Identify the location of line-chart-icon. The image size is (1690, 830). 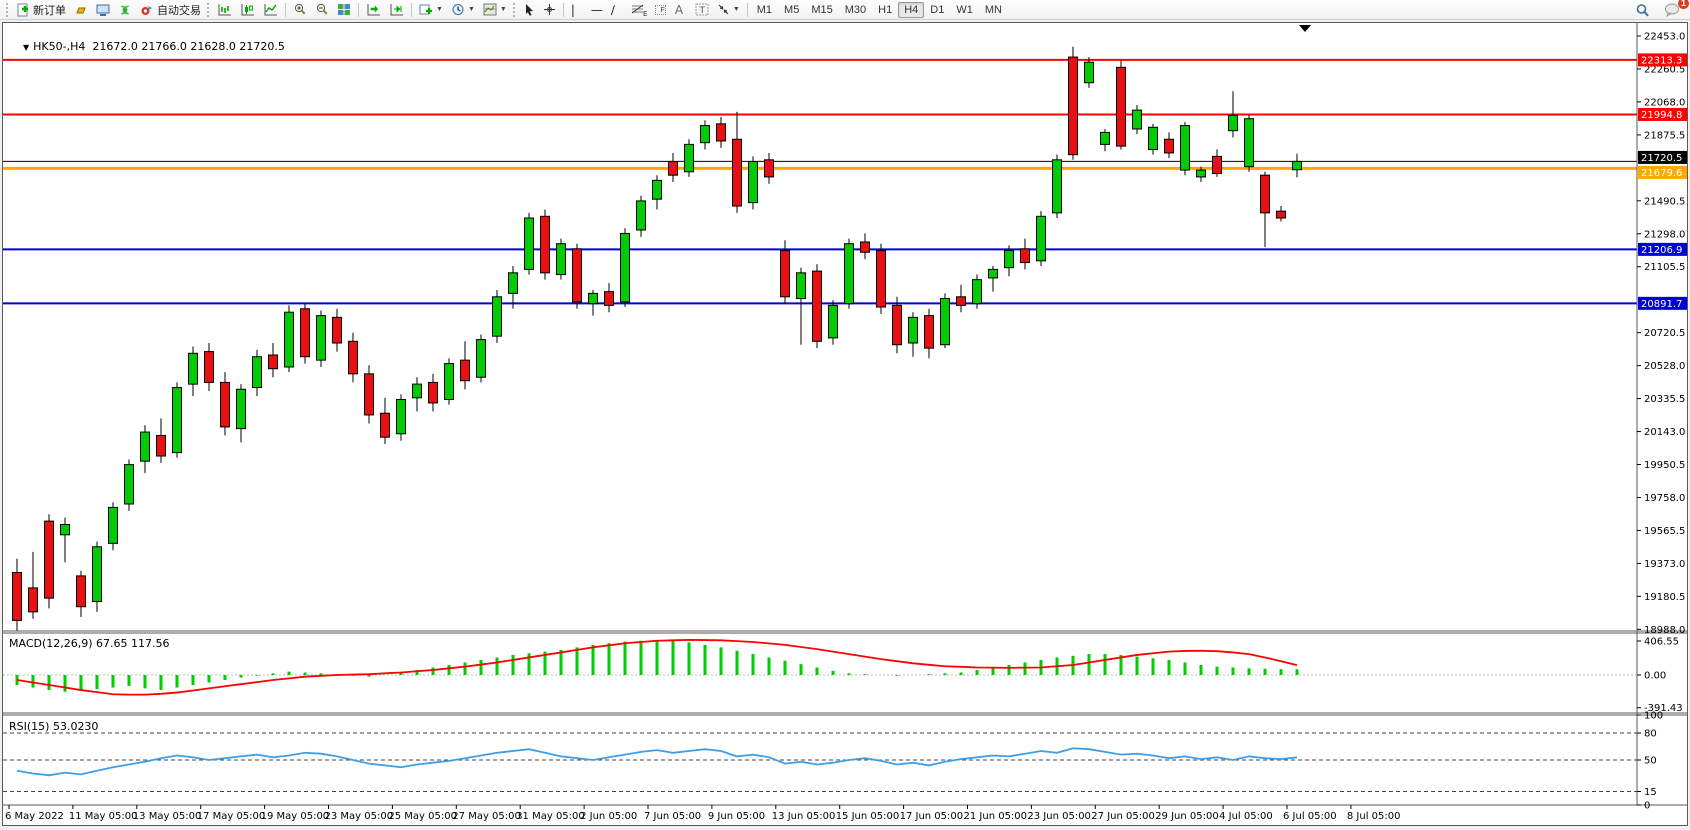
(270, 9).